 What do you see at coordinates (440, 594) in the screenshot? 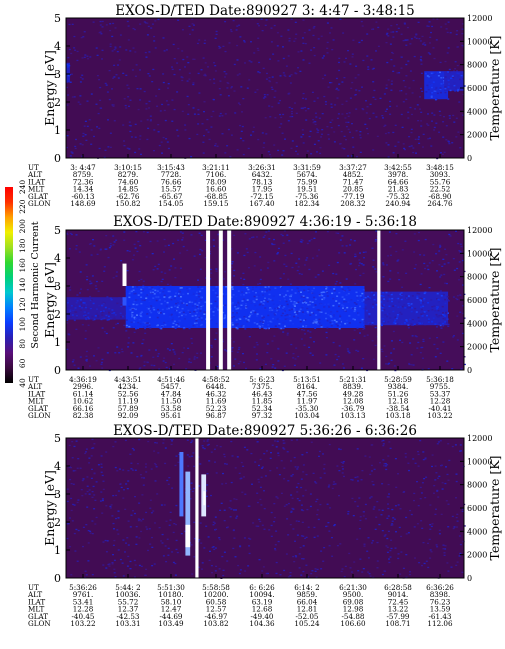
I see `table-cell: 8398.` at bounding box center [440, 594].